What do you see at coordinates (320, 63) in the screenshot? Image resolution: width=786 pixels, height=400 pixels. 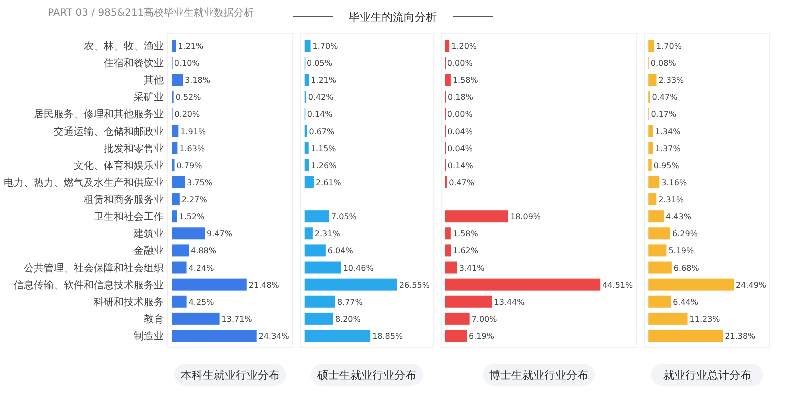 I see `data-label: 0.05%` at bounding box center [320, 63].